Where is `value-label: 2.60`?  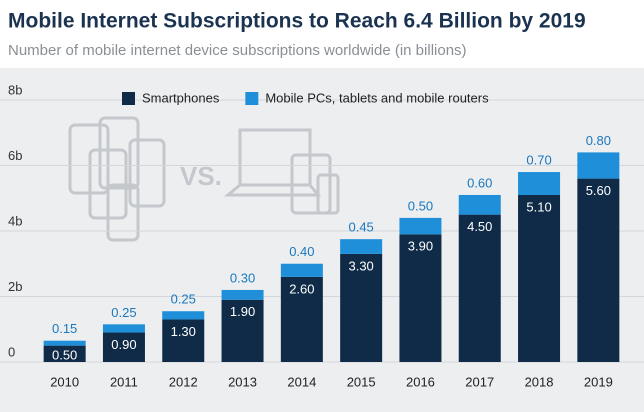
value-label: 2.60 is located at coordinates (301, 288).